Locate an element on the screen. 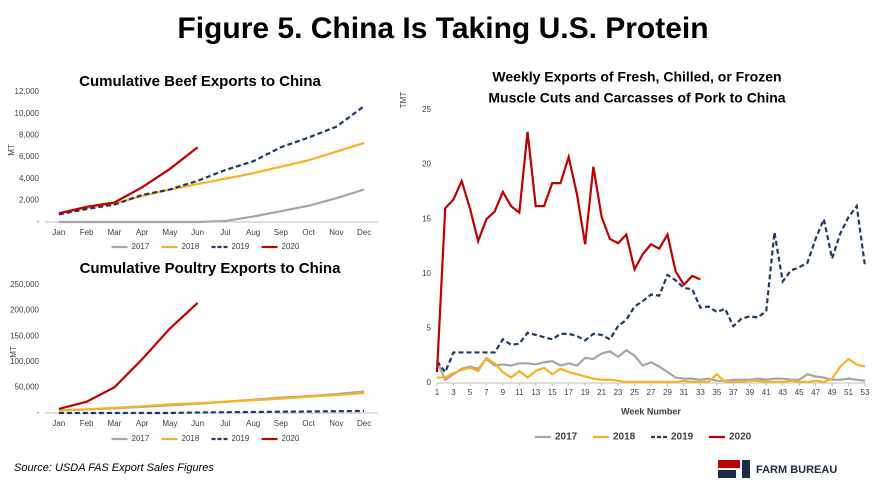 The height and width of the screenshot is (492, 887). y-tick-label: 2,000 is located at coordinates (29, 199).